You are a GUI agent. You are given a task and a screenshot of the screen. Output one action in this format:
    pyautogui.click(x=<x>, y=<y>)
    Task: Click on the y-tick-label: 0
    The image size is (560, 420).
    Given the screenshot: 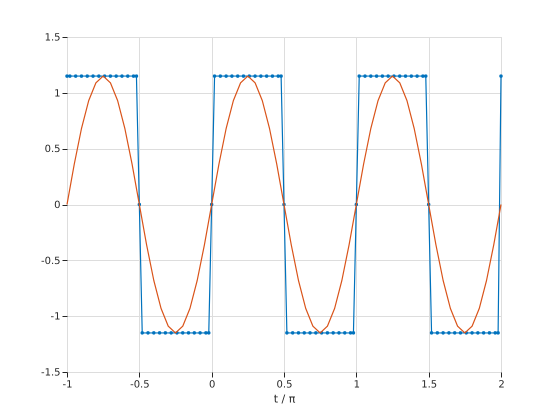 What is the action you would take?
    pyautogui.click(x=57, y=205)
    